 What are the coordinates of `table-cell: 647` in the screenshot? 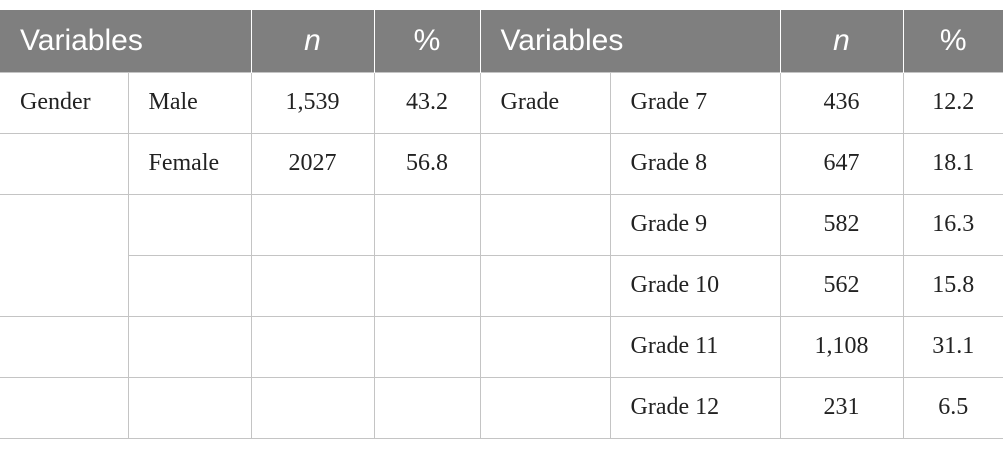 It's located at (841, 164).